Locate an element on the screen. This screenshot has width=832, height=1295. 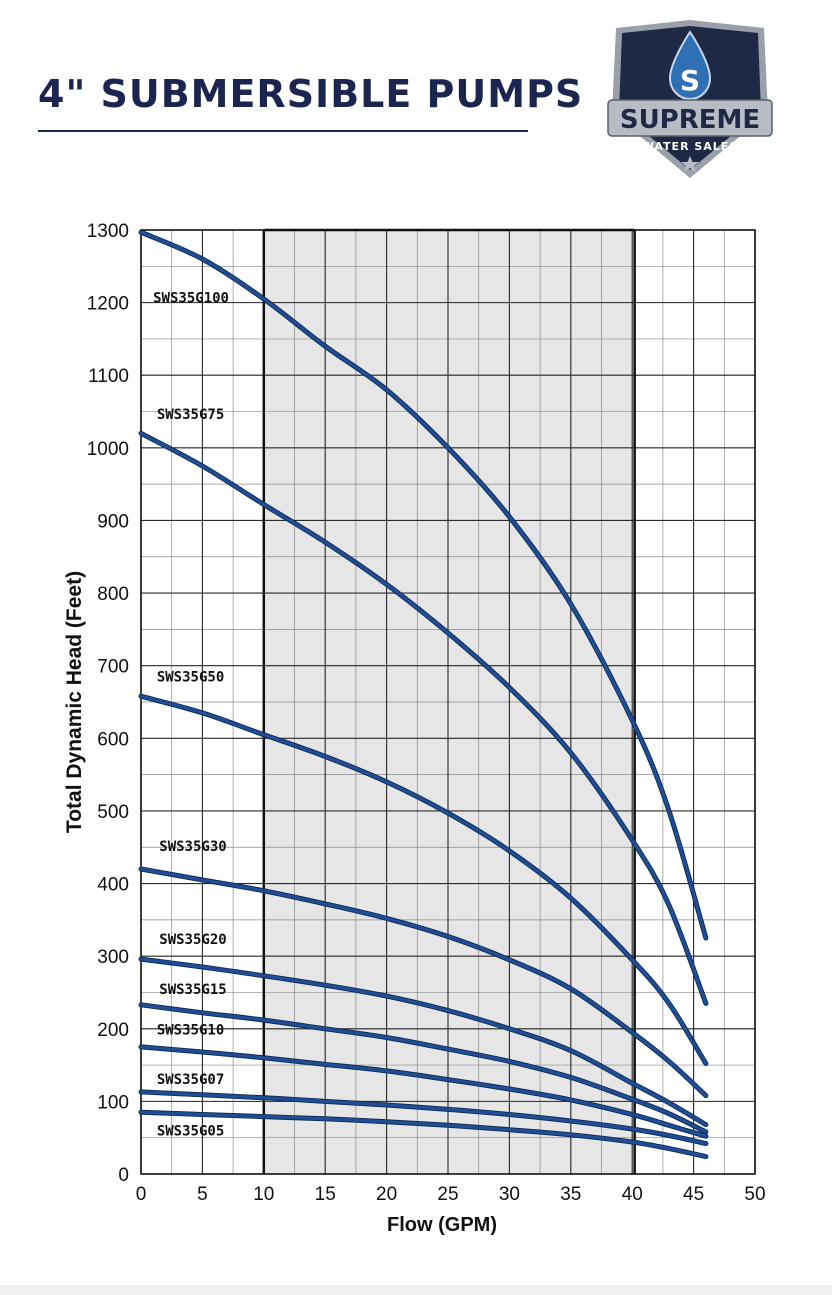
y-tick-label: 0 is located at coordinates (123, 1175).